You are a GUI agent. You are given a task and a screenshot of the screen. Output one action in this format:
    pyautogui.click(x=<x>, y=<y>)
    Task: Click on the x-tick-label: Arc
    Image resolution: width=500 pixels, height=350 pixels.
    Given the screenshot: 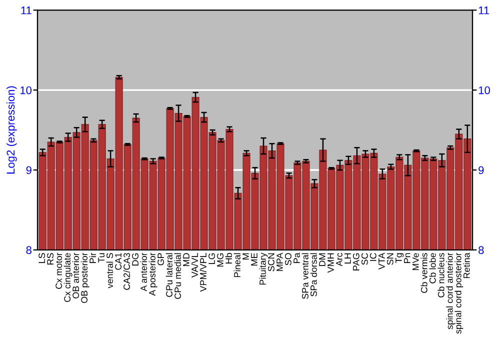 What is the action you would take?
    pyautogui.click(x=339, y=259)
    